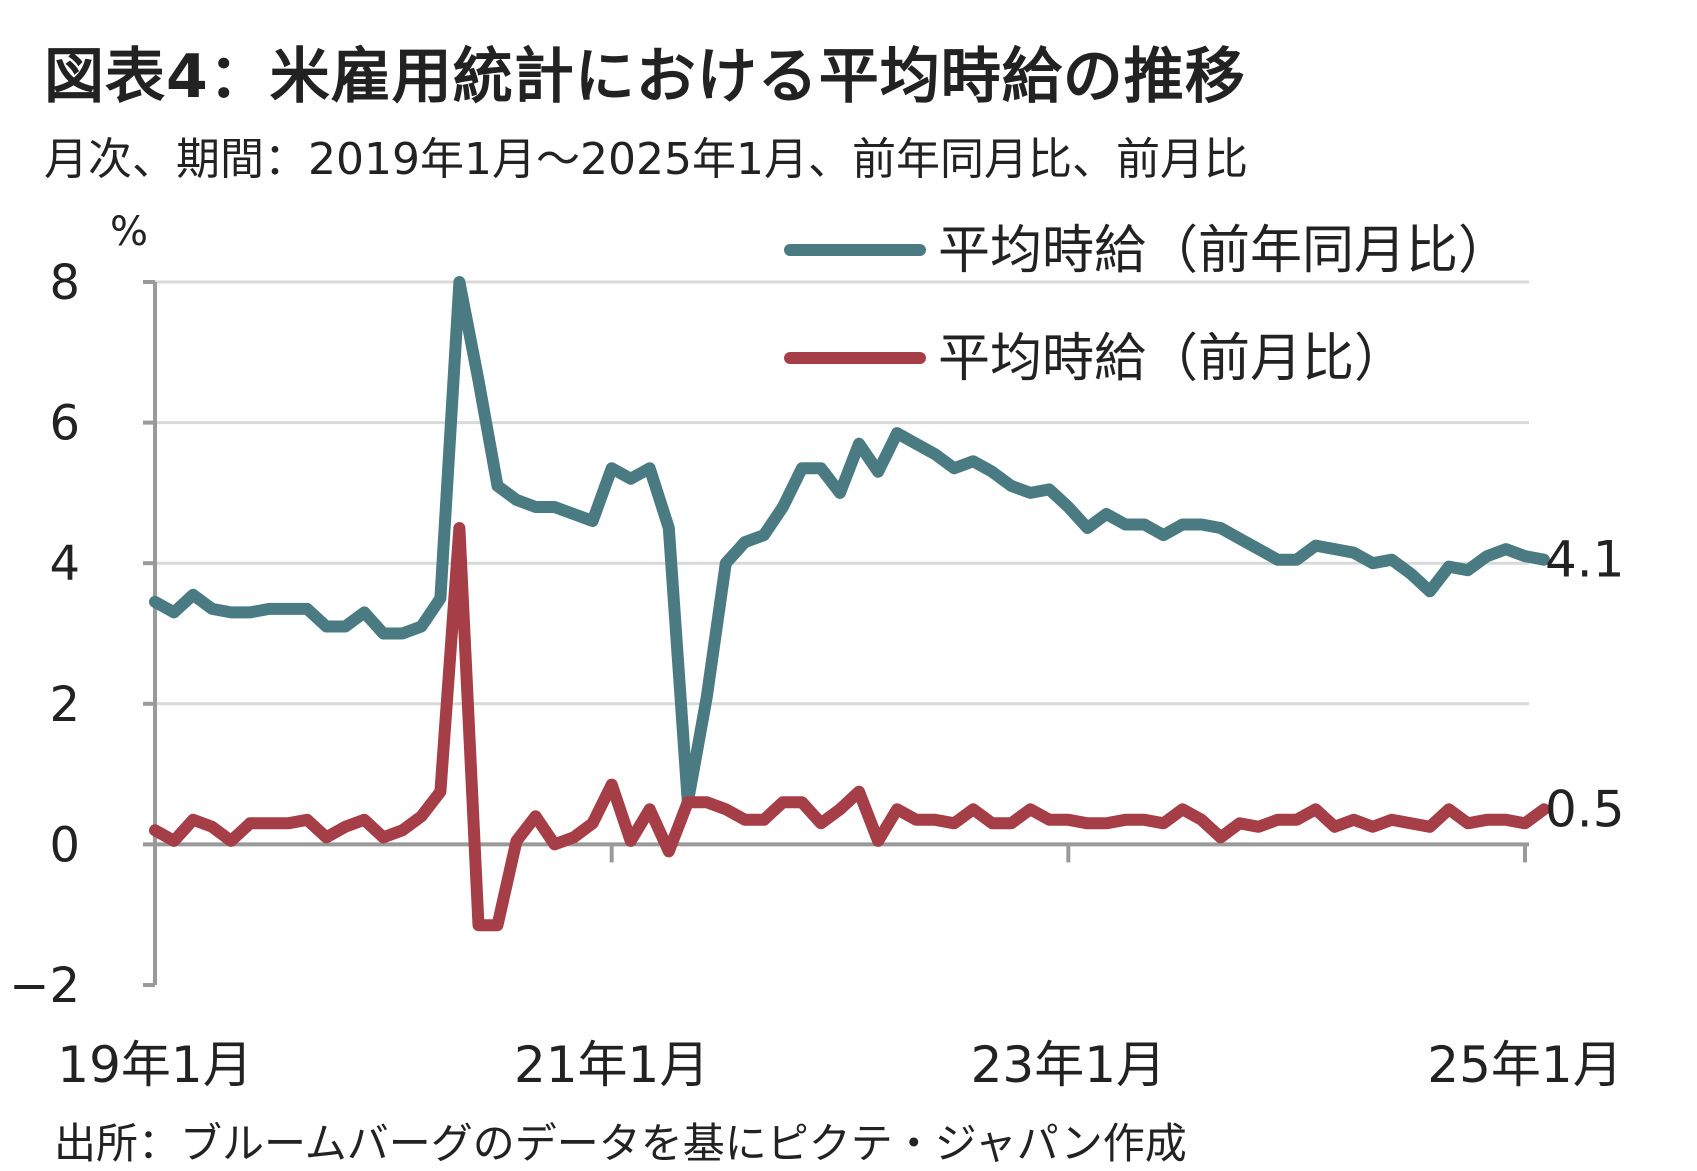 Image resolution: width=1697 pixels, height=1171 pixels. What do you see at coordinates (1585, 560) in the screenshot?
I see `end-label-yoy: 4.1` at bounding box center [1585, 560].